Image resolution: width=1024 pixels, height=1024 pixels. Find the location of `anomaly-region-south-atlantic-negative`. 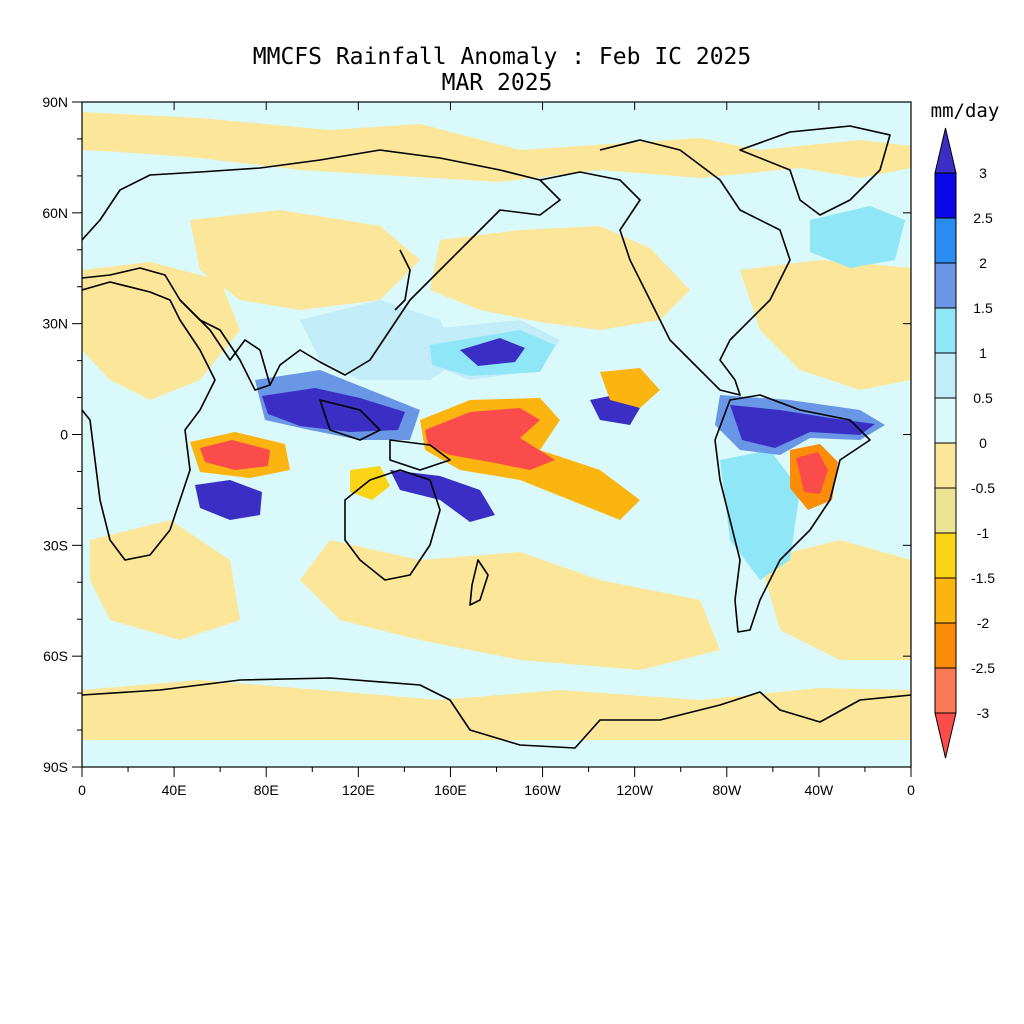

anomaly-region-south-atlantic-negative is located at coordinates (835, 600).